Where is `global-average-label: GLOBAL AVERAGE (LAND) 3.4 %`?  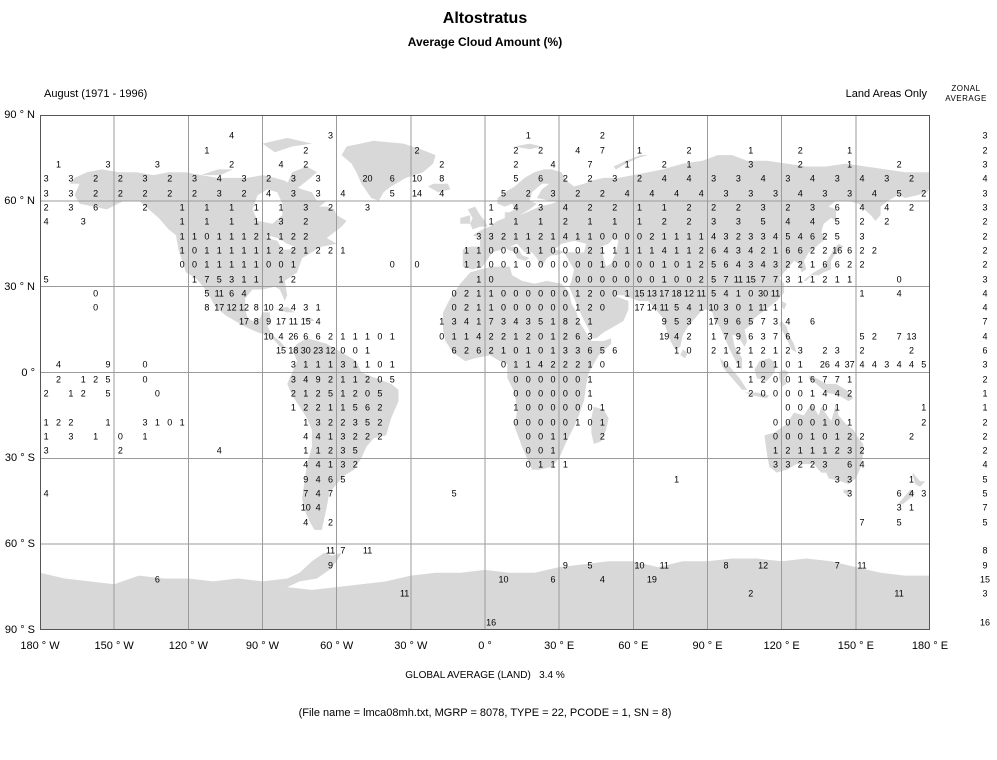 global-average-label: GLOBAL AVERAGE (LAND) 3.4 % is located at coordinates (485, 675).